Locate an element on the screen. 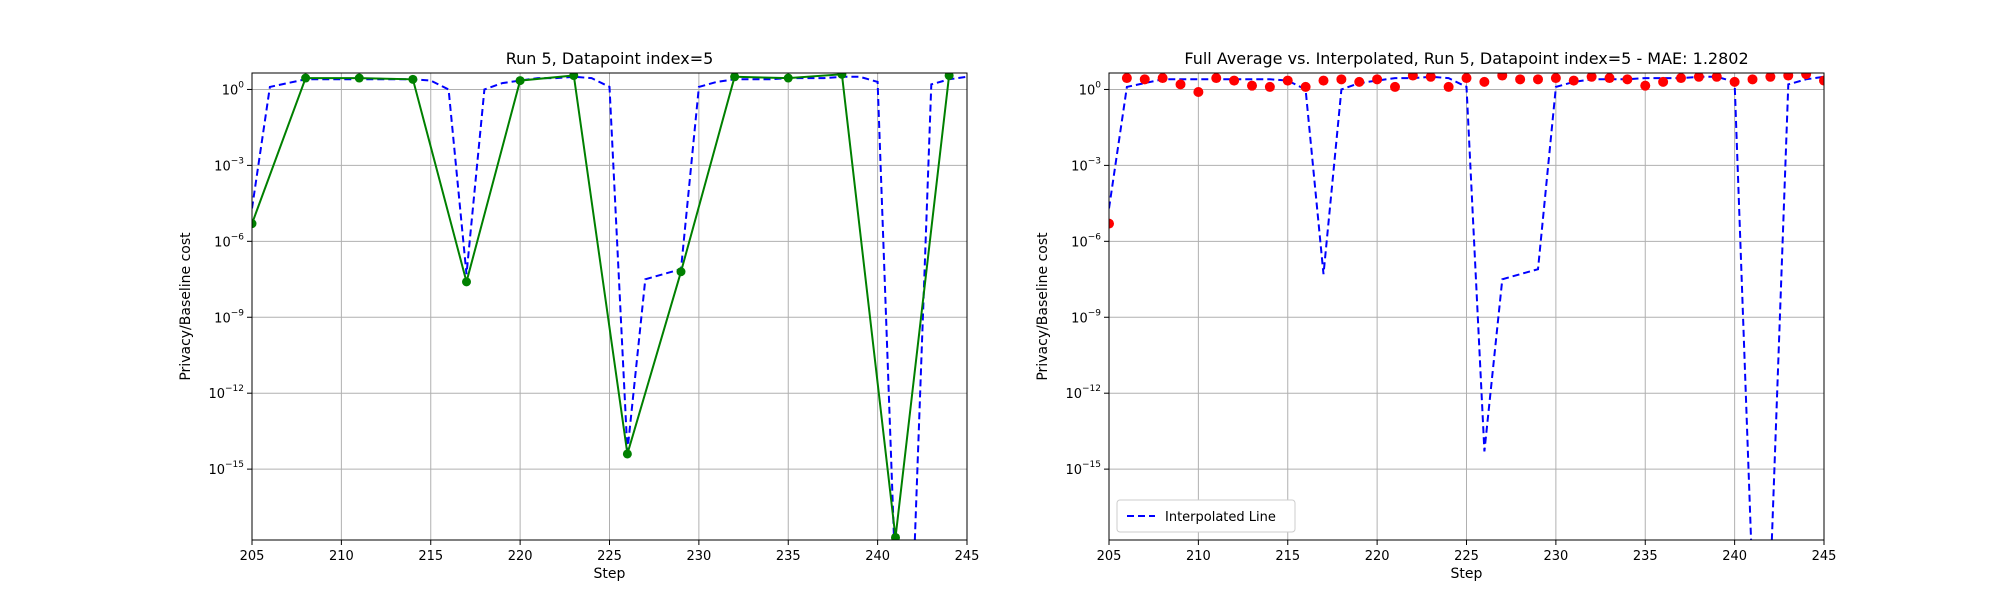 The image size is (2000, 600). legend: Interpolated Line is located at coordinates (1206, 516).